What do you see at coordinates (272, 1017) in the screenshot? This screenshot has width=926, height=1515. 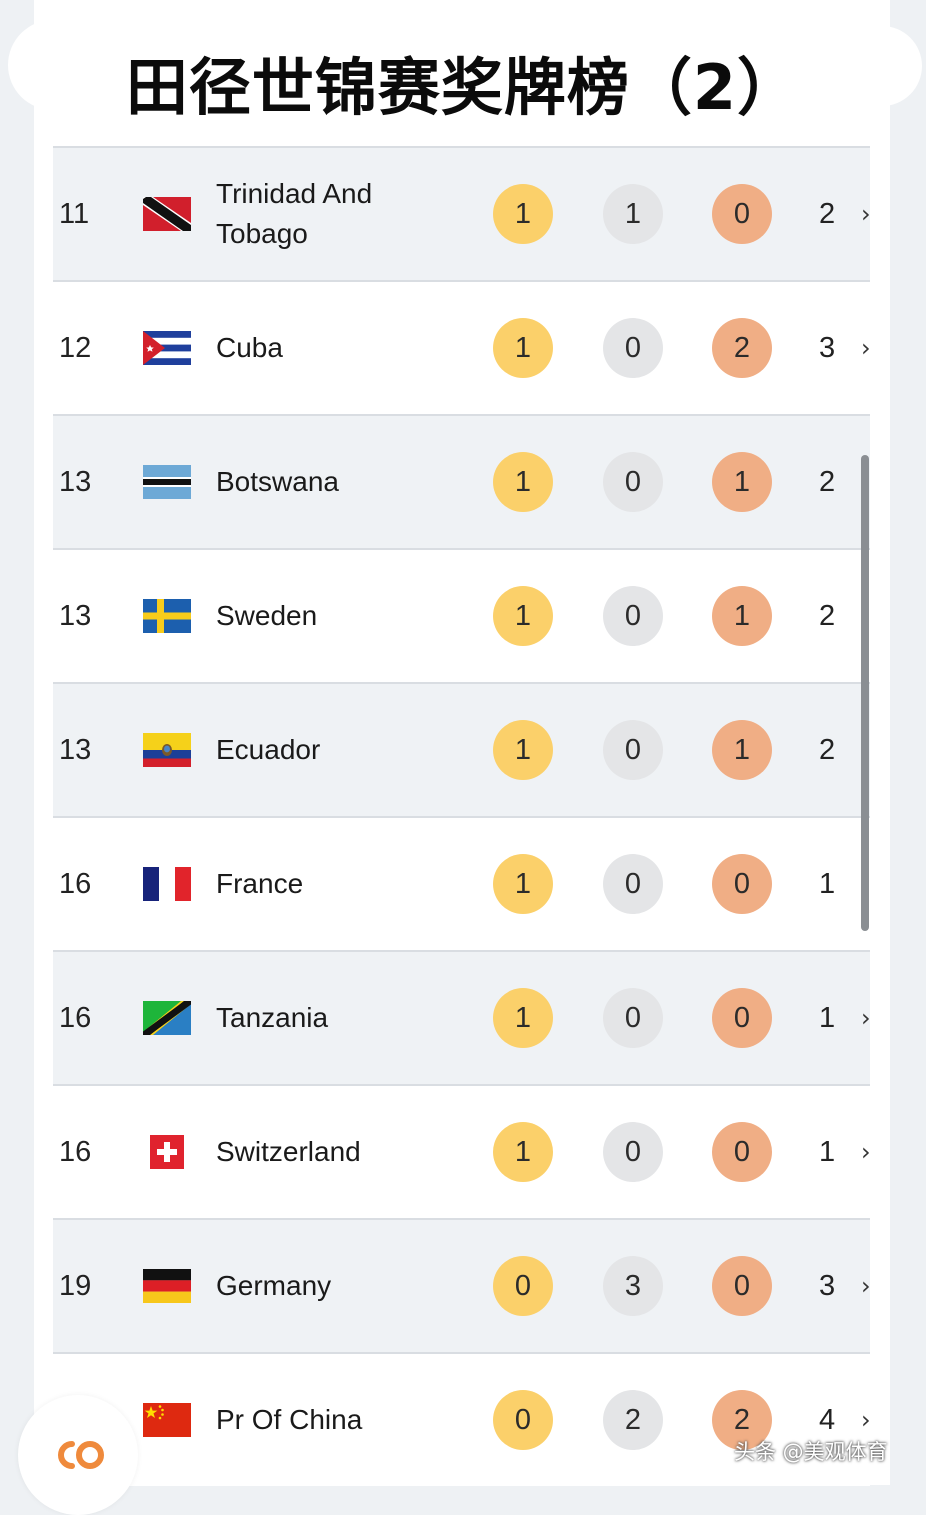 I see `country-name-line1: Tanzania` at bounding box center [272, 1017].